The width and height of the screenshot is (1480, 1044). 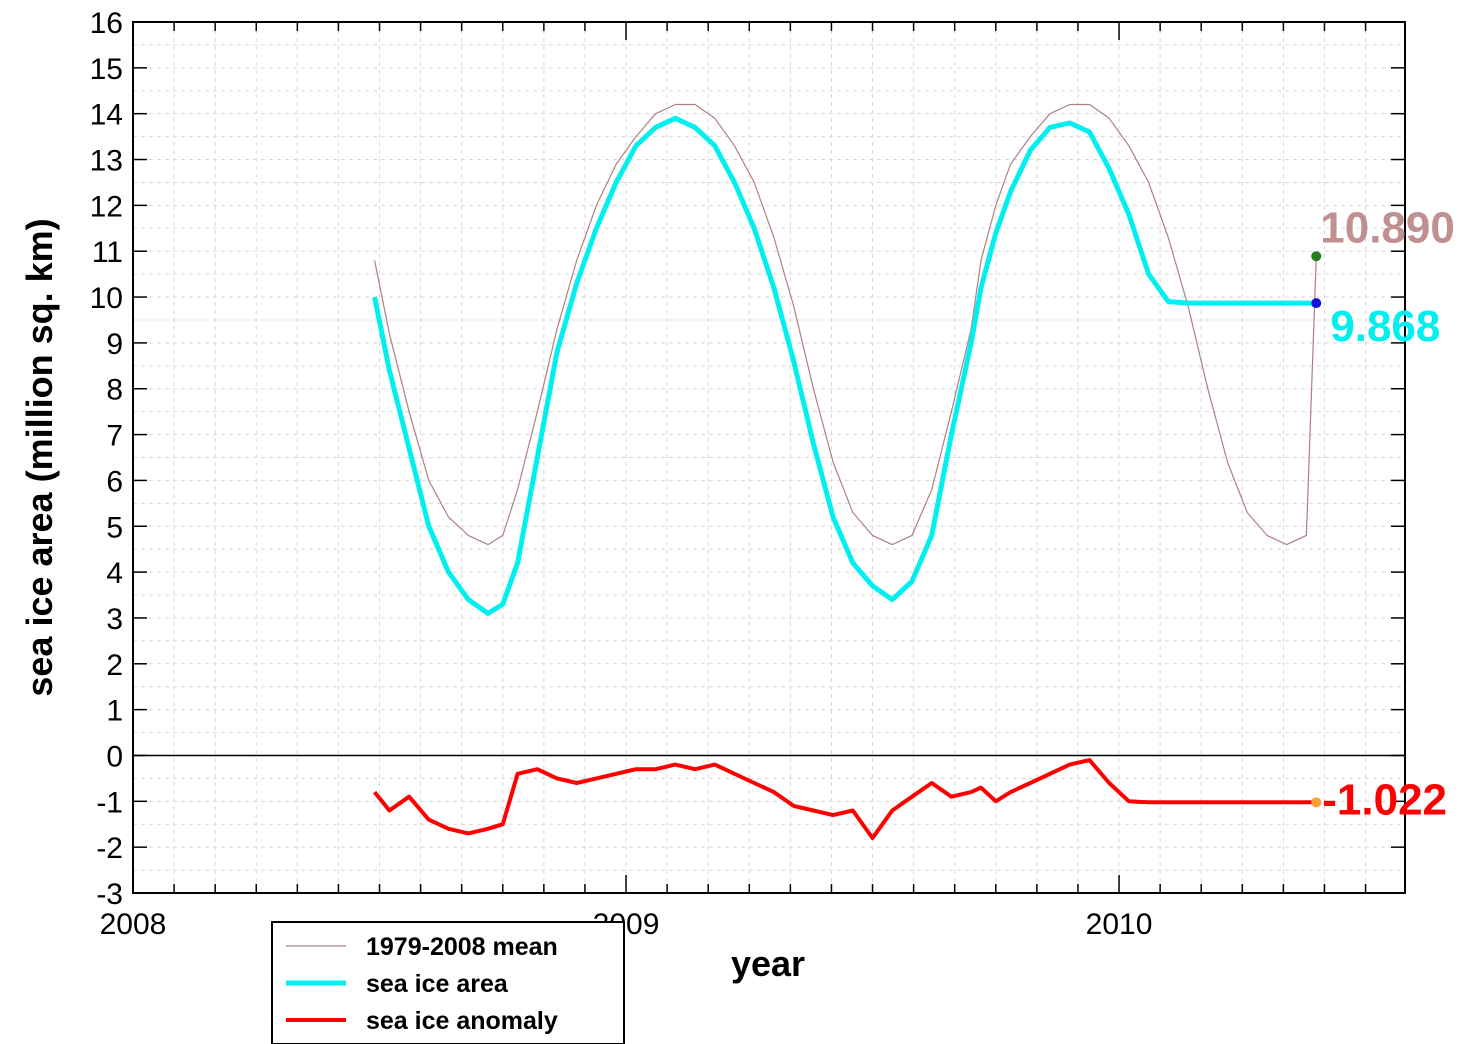 What do you see at coordinates (768, 963) in the screenshot?
I see `x-axis-title: year` at bounding box center [768, 963].